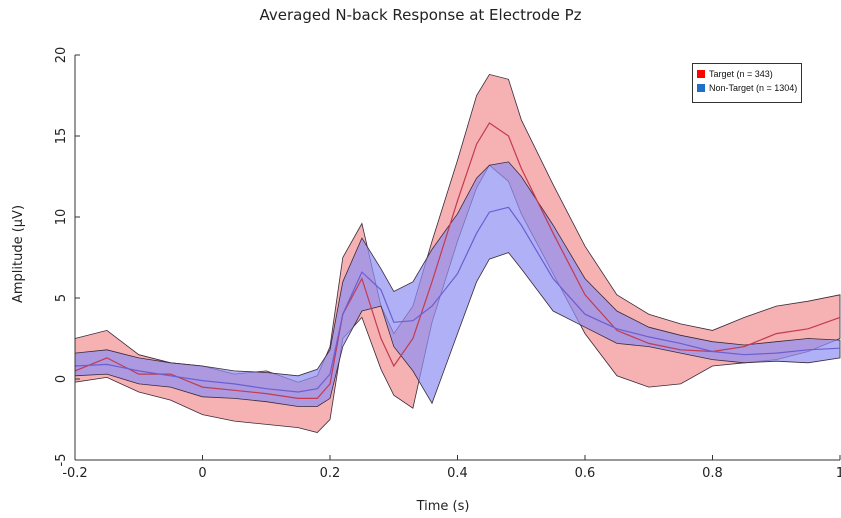 The image size is (841, 518). Describe the element at coordinates (585, 473) in the screenshot. I see `x-tick-label: 0.6` at that location.